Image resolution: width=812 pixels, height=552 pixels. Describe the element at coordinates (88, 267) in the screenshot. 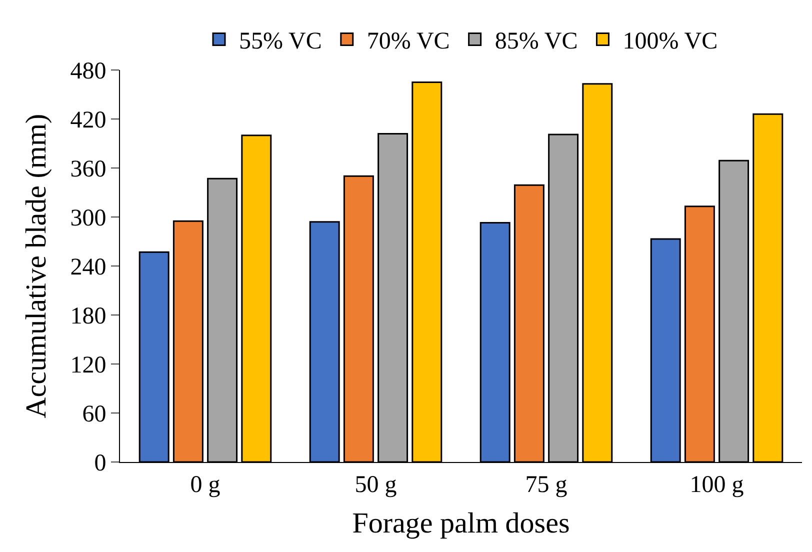

I see `y-tick-label: 240` at that location.